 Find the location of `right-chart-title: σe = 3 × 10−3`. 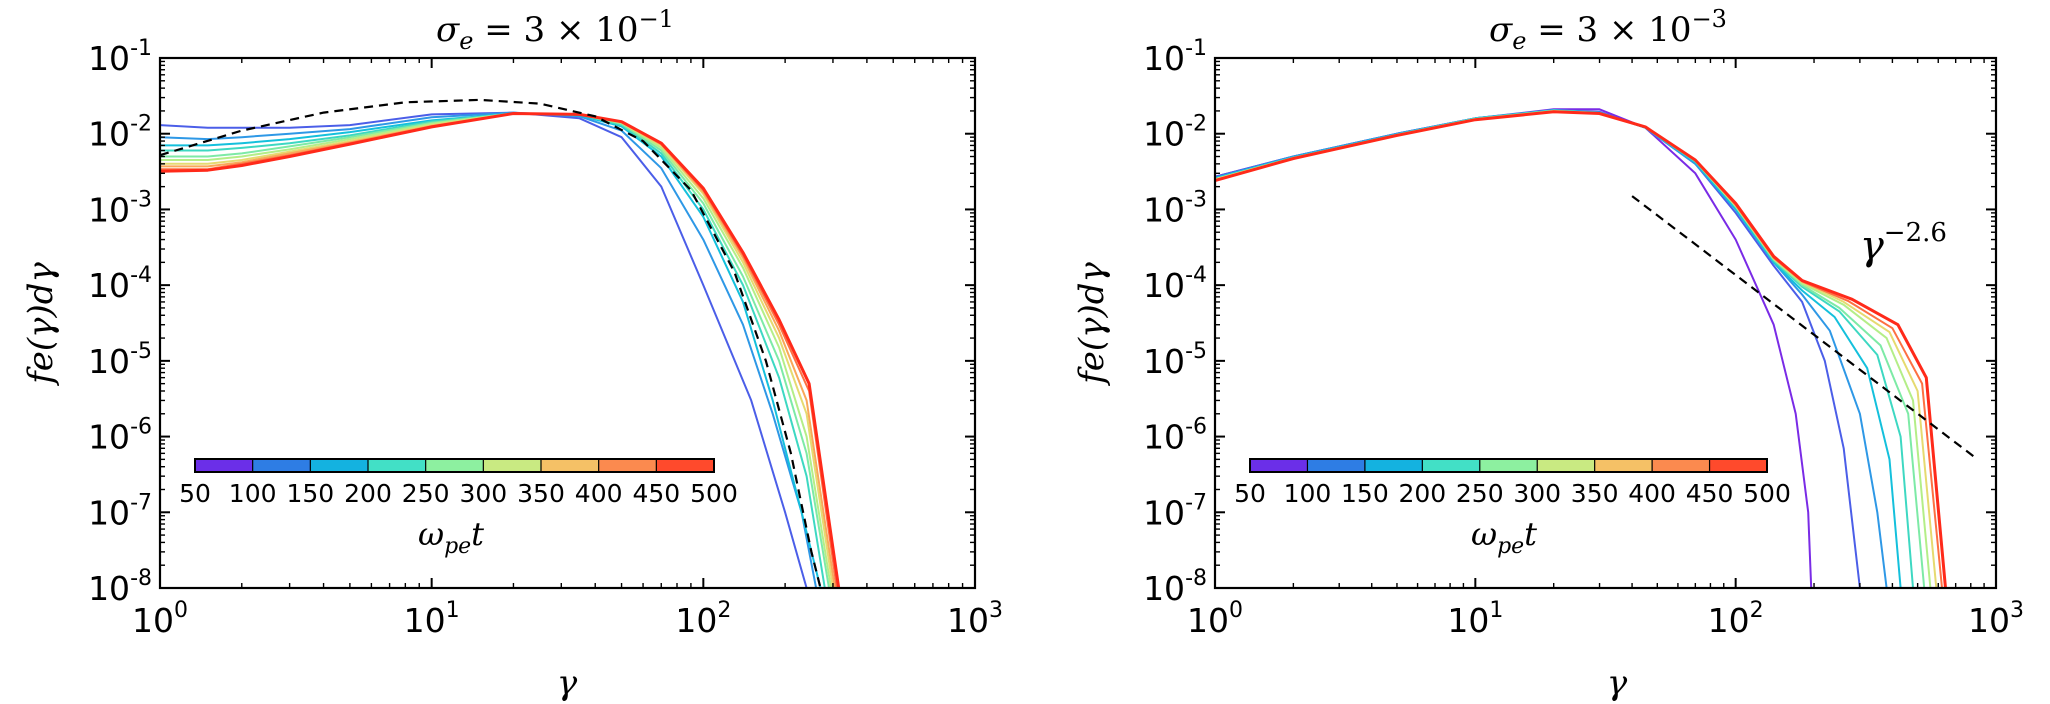

right-chart-title: σe = 3 × 10−3 is located at coordinates (1608, 30).